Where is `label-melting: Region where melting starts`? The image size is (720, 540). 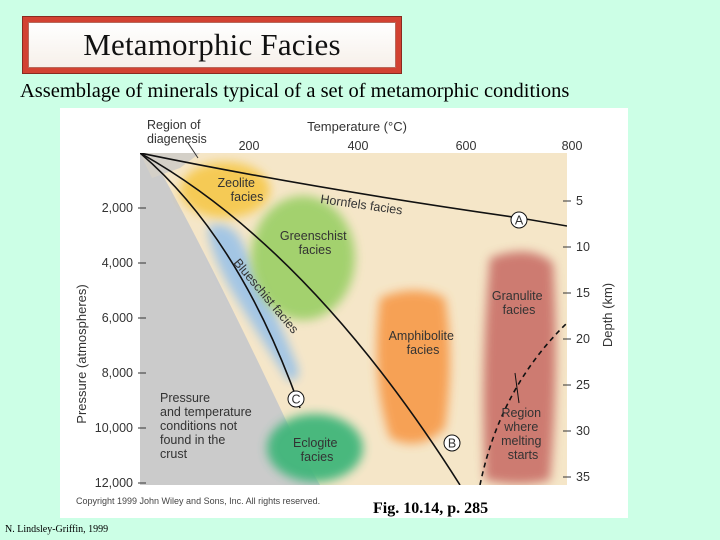 label-melting: Region where melting starts is located at coordinates (523, 434).